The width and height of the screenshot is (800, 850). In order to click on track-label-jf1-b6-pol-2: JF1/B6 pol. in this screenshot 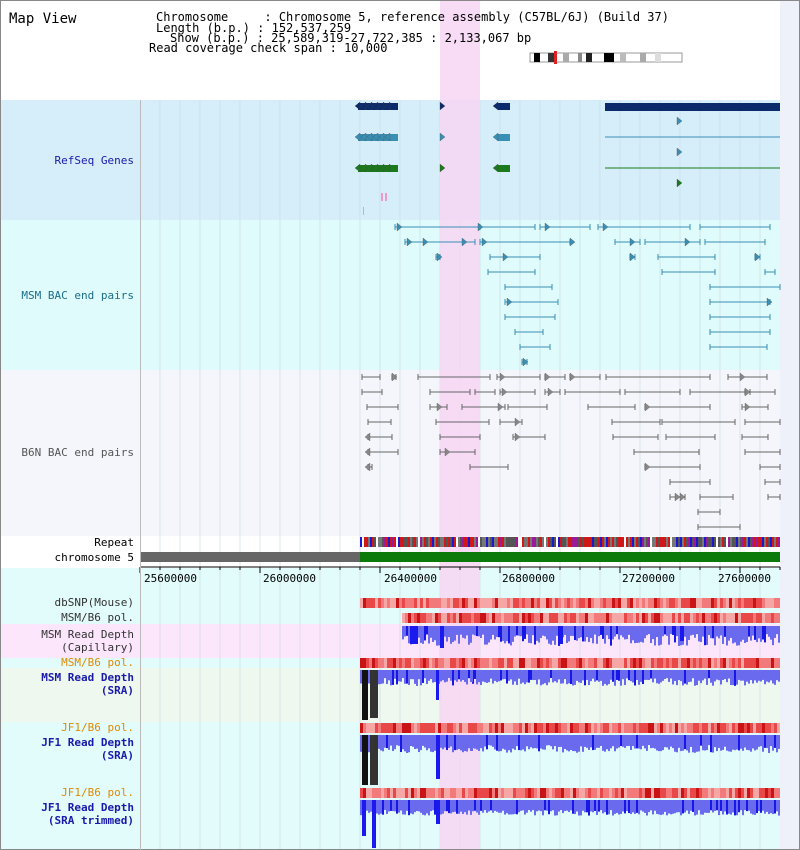, I will do `click(97, 792)`.